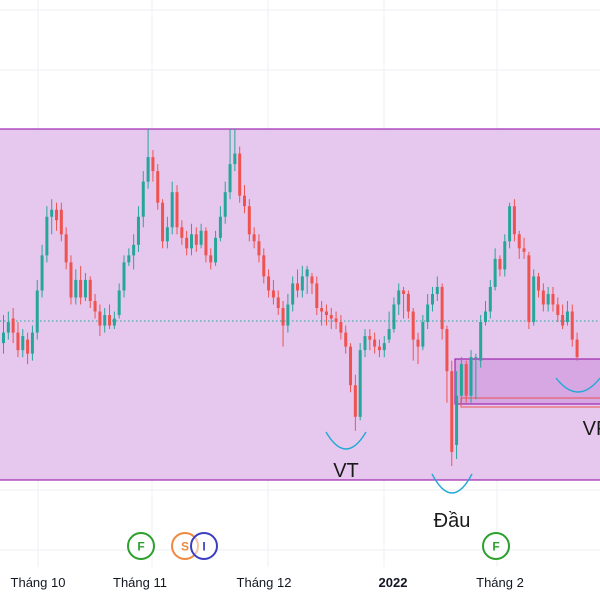 The width and height of the screenshot is (600, 605). I want to click on event-badge-letter: F, so click(495, 547).